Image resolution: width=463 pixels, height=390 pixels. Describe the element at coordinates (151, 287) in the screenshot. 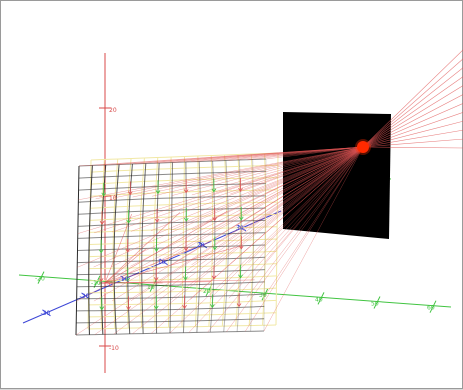

I see `horizontal-tick-label: 10` at that location.